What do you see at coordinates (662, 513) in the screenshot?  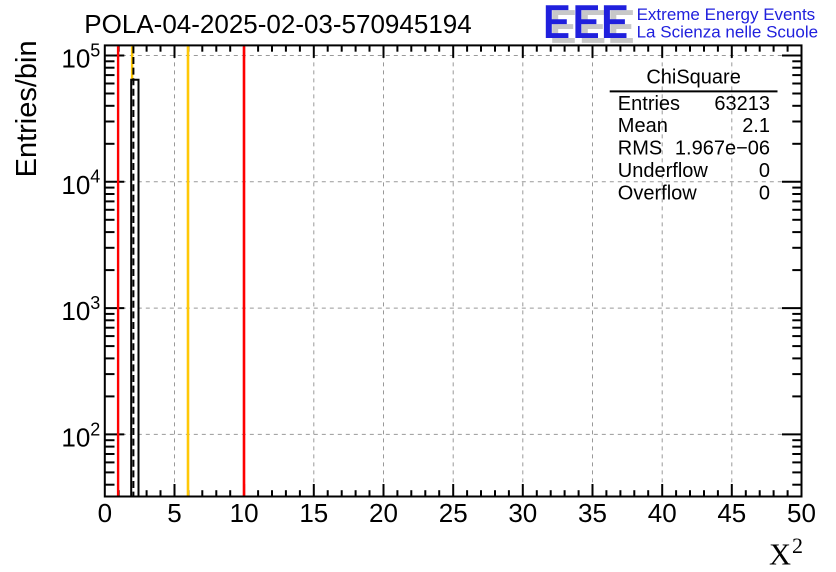 I see `svg-text: 40` at bounding box center [662, 513].